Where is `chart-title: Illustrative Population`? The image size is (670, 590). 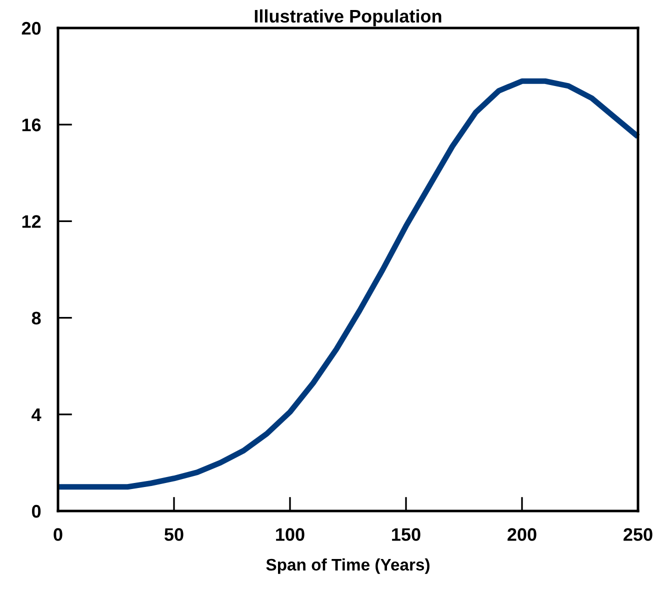
chart-title: Illustrative Population is located at coordinates (348, 17).